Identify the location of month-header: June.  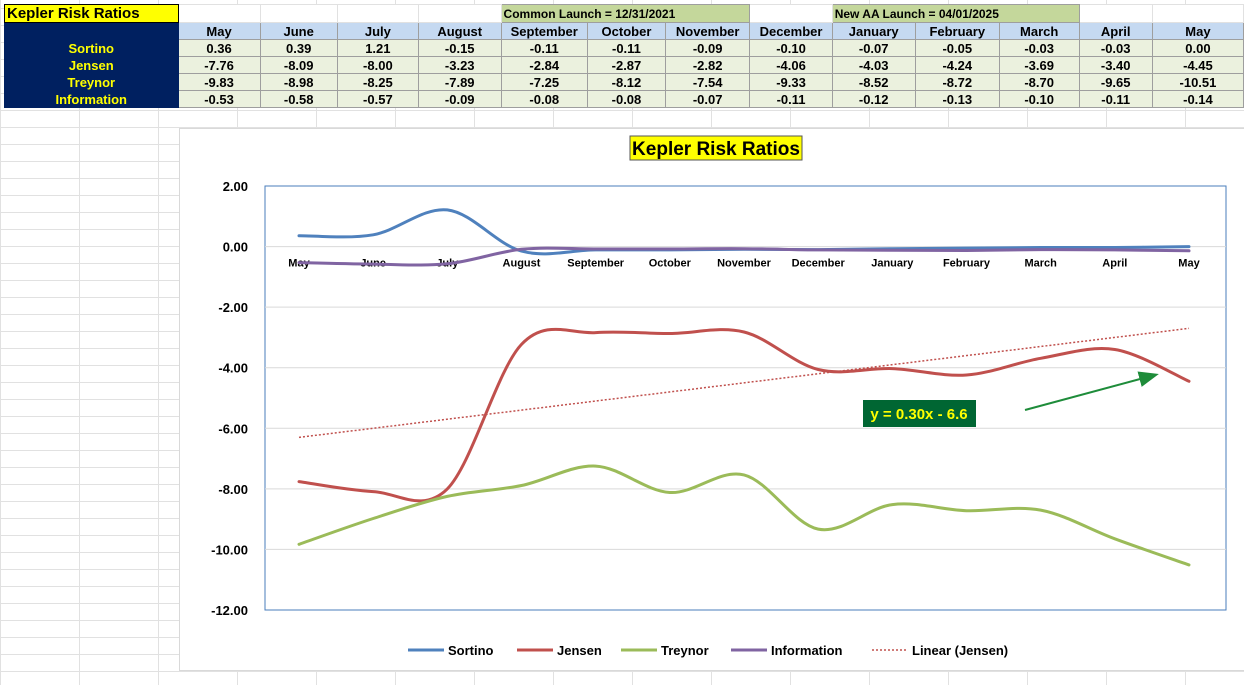
(298, 31).